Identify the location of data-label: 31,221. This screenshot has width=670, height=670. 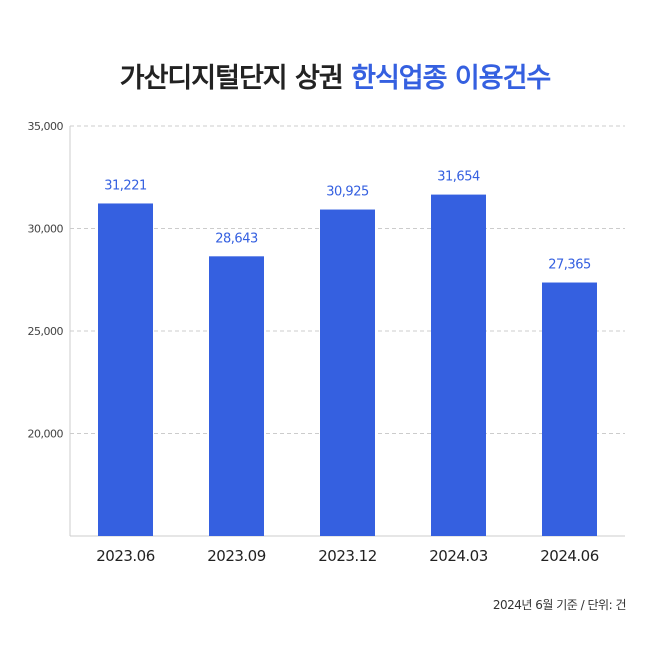
(125, 185).